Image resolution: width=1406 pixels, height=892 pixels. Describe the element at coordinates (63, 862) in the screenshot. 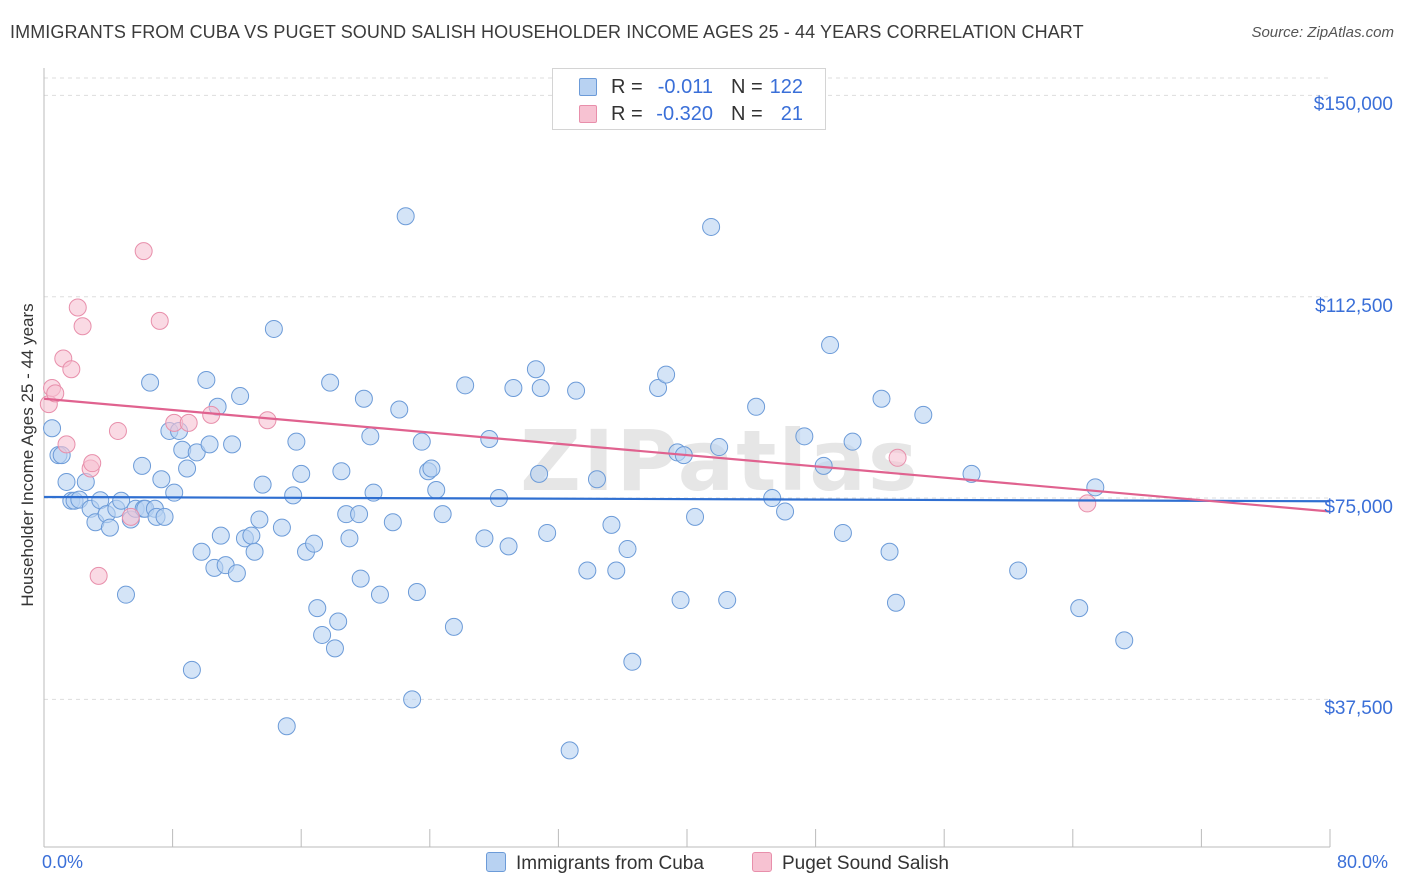

I see `x-tick-label-min: 0.0%` at that location.